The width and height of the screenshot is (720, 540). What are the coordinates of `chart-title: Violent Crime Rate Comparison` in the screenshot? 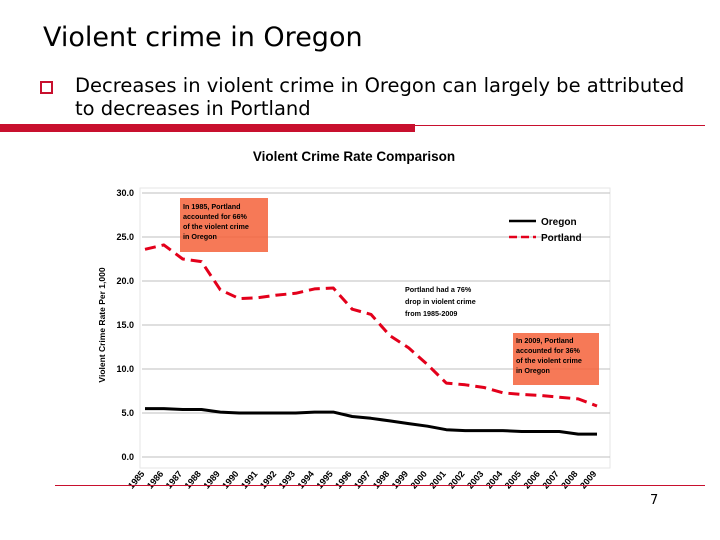 It's located at (354, 156).